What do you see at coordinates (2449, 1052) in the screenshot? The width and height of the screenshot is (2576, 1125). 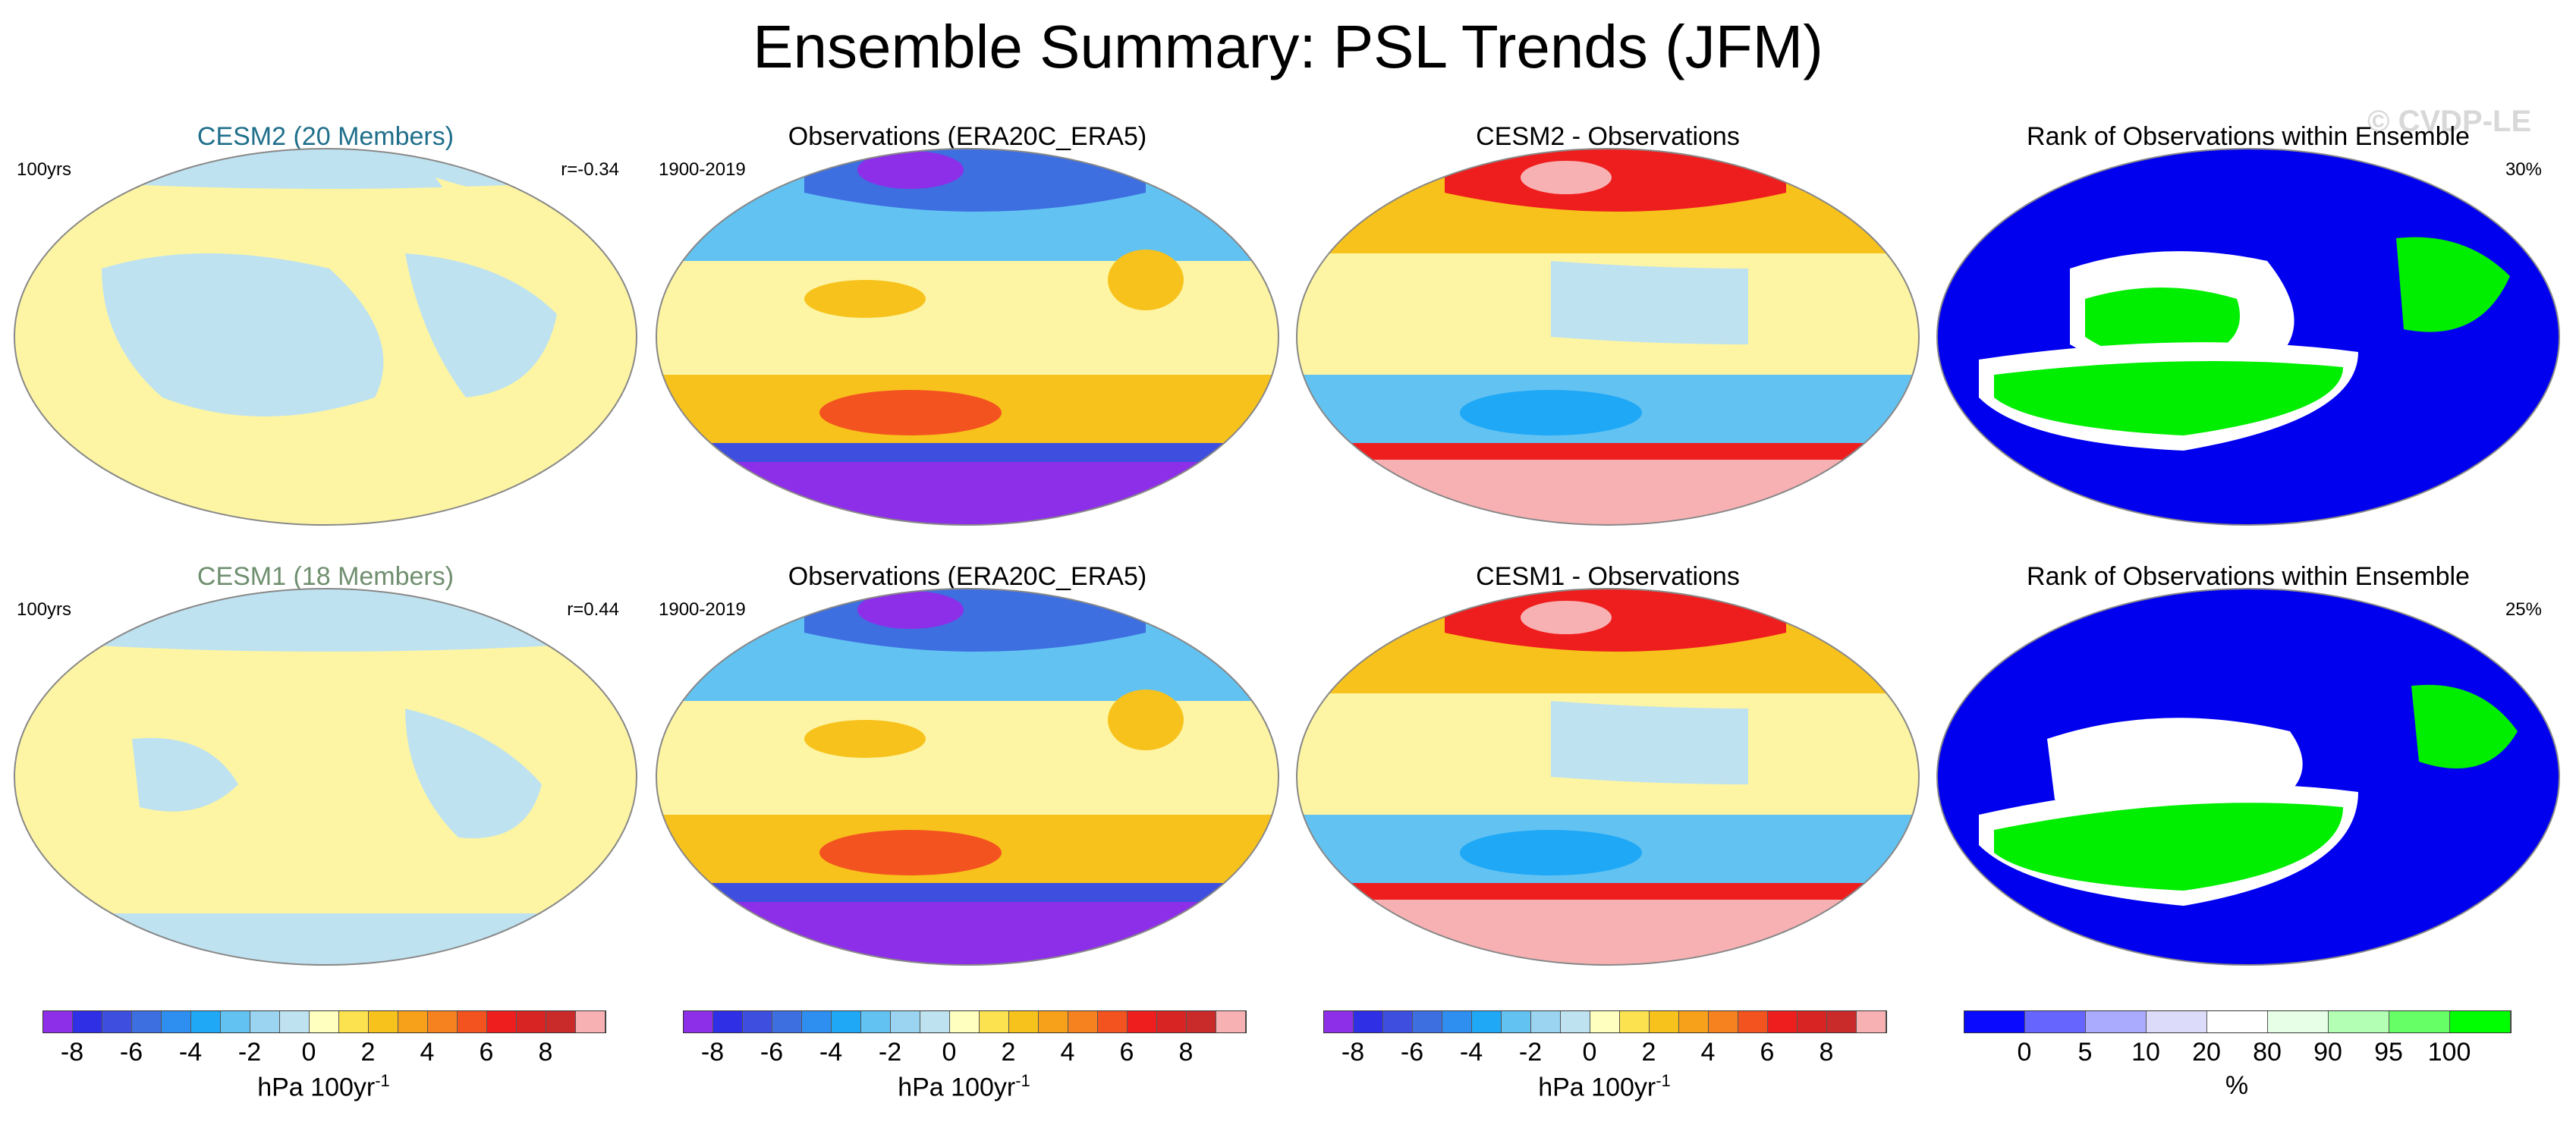 I see `colorbar-tick-label: 100` at bounding box center [2449, 1052].